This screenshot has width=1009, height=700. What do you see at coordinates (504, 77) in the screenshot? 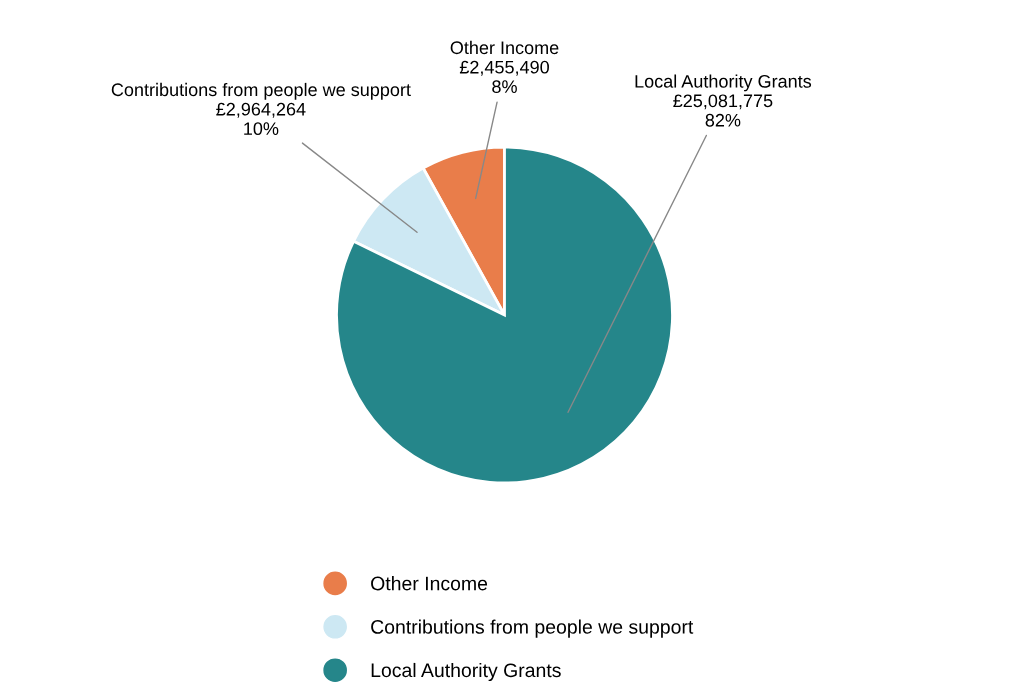
I see `data-label: £2,455,490 8%` at bounding box center [504, 77].